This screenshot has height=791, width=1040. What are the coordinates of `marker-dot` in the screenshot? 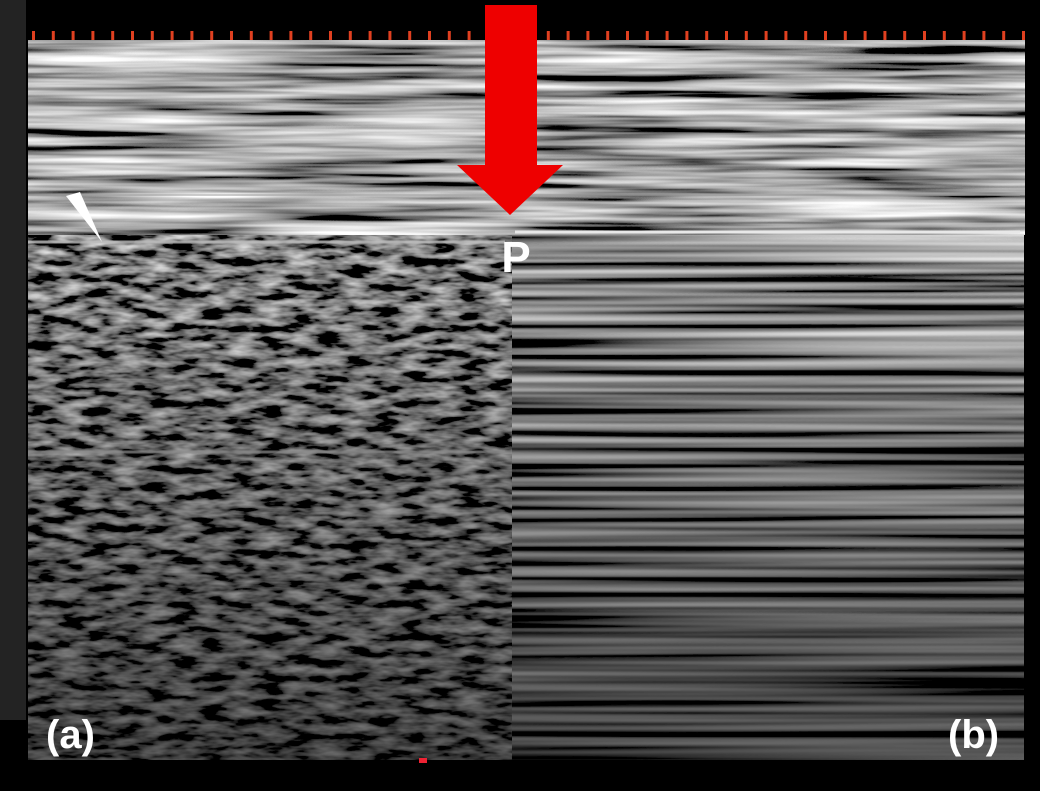 It's located at (423, 760).